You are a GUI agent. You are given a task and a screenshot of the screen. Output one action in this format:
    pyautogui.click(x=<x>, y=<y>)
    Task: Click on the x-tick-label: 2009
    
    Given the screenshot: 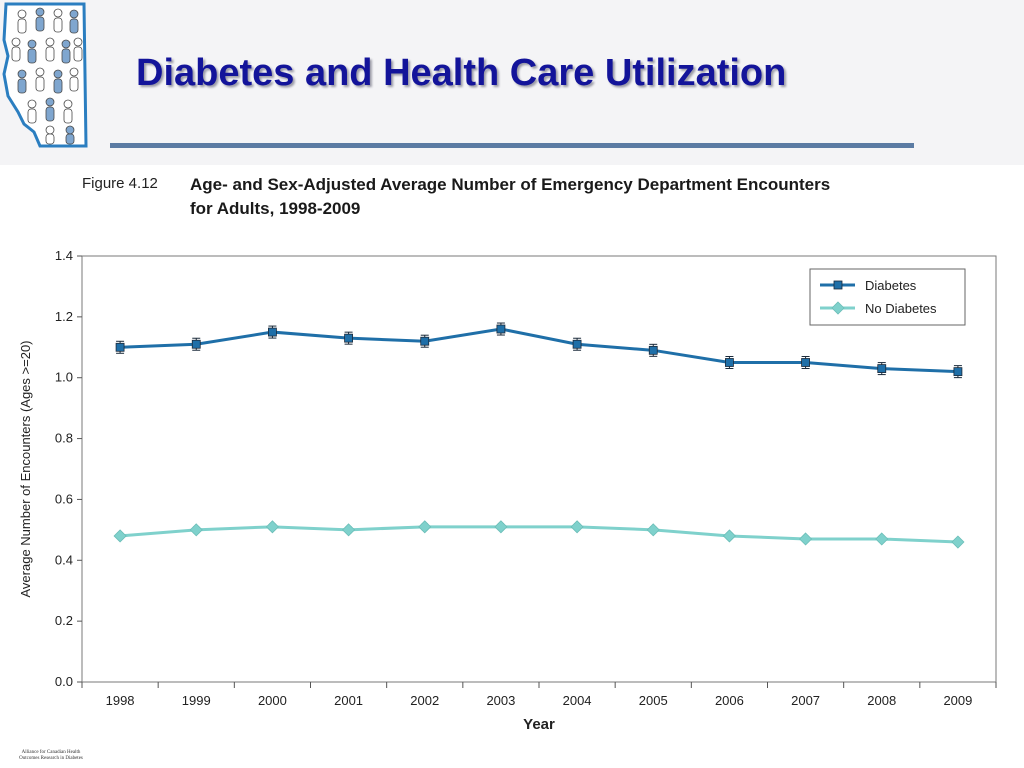 What is the action you would take?
    pyautogui.click(x=957, y=700)
    